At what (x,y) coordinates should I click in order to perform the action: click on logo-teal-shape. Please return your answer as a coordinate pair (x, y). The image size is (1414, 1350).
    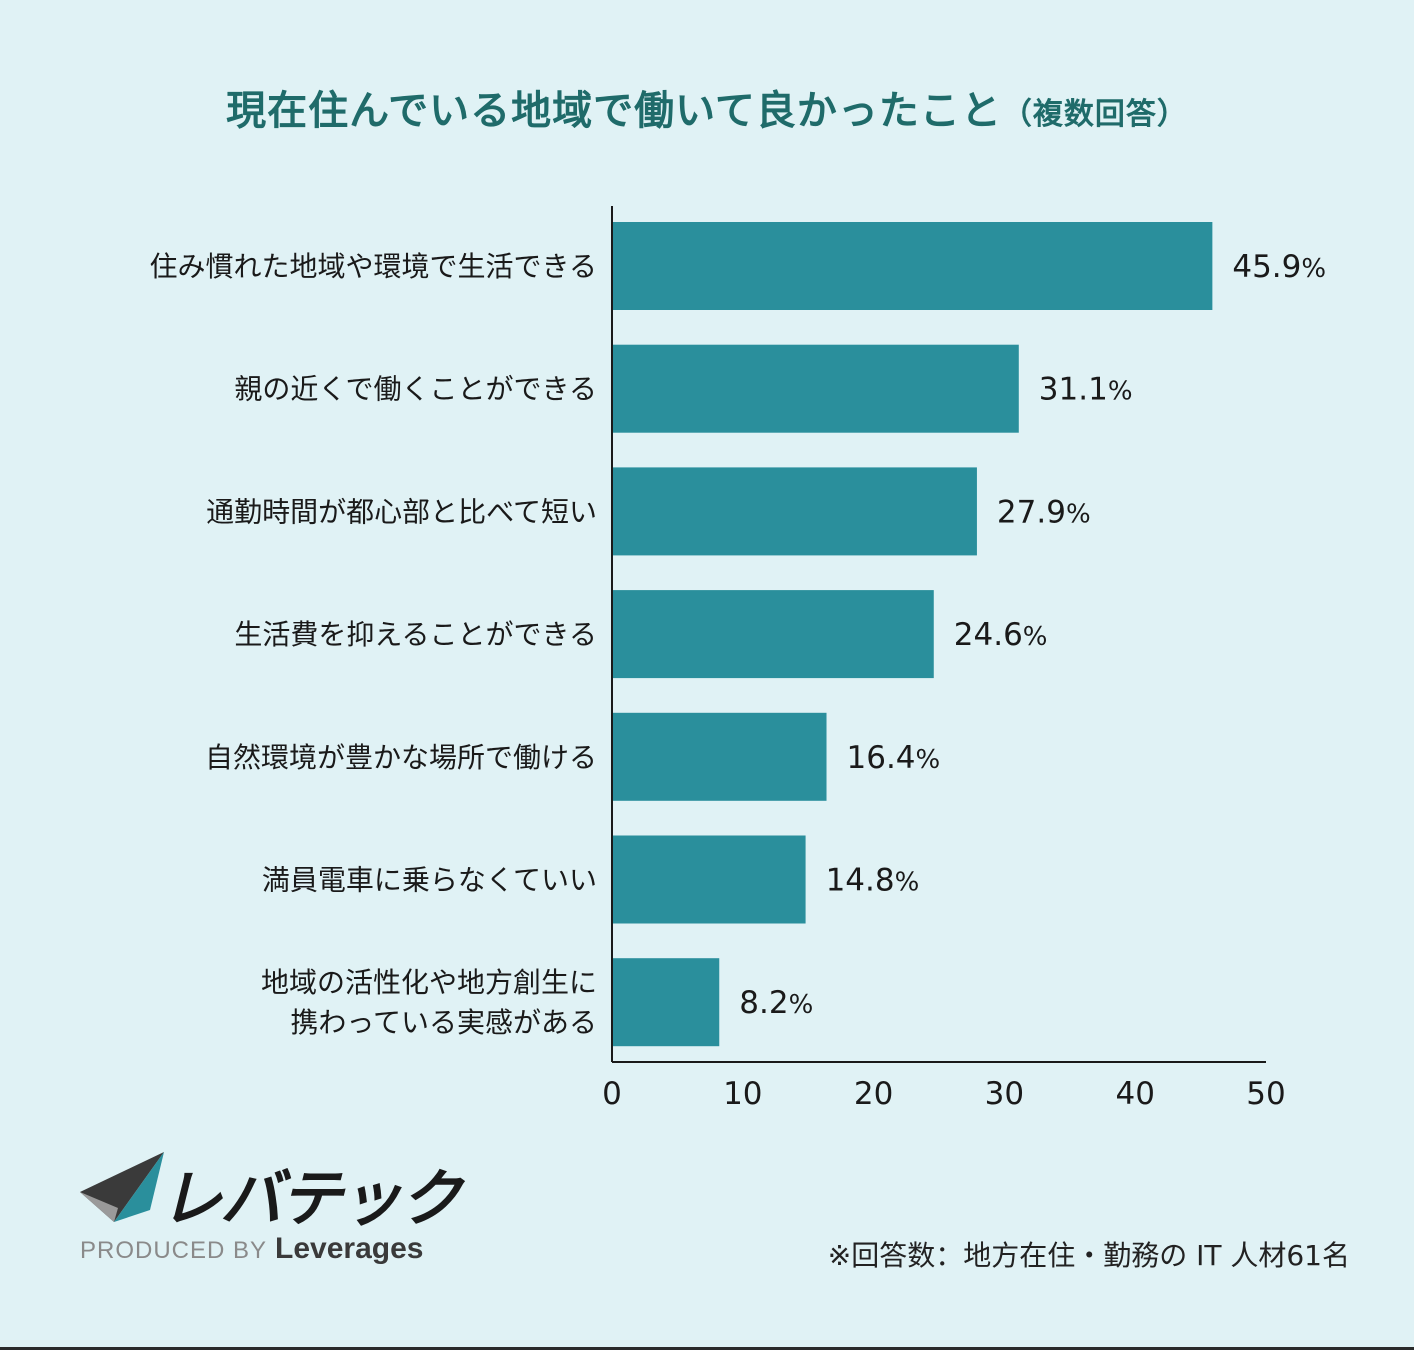
    Looking at the image, I should click on (139, 1187).